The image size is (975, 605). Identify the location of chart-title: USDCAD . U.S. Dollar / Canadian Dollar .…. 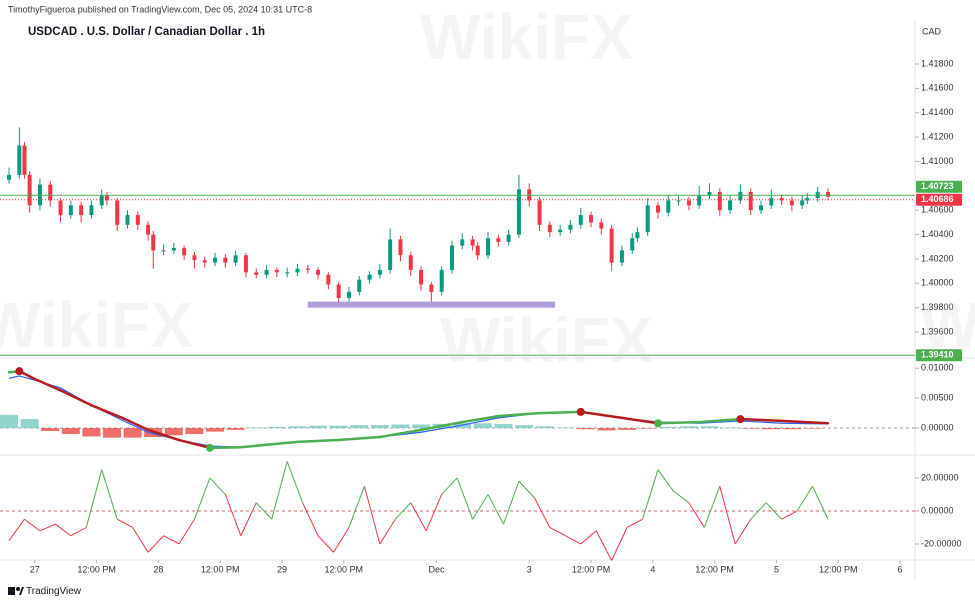
(146, 32).